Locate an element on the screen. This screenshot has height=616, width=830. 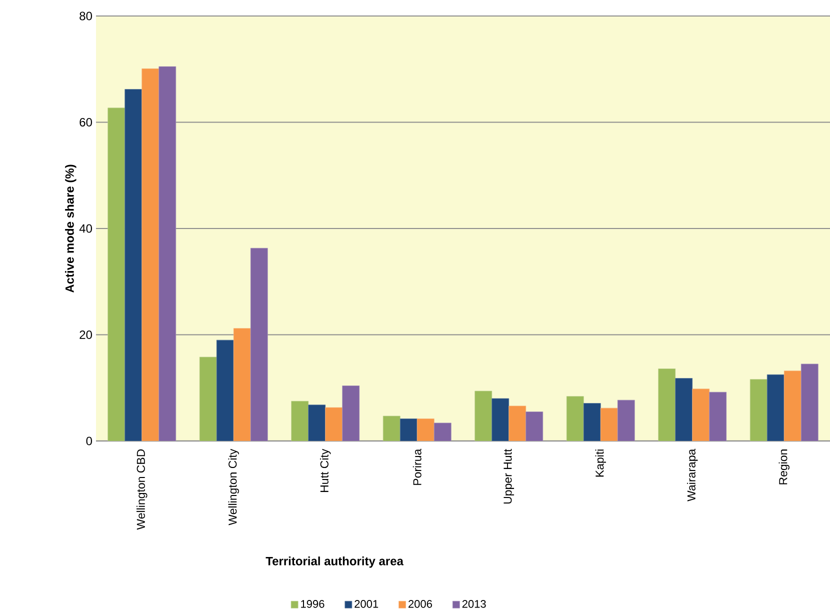
x-tick-label: Region is located at coordinates (784, 467).